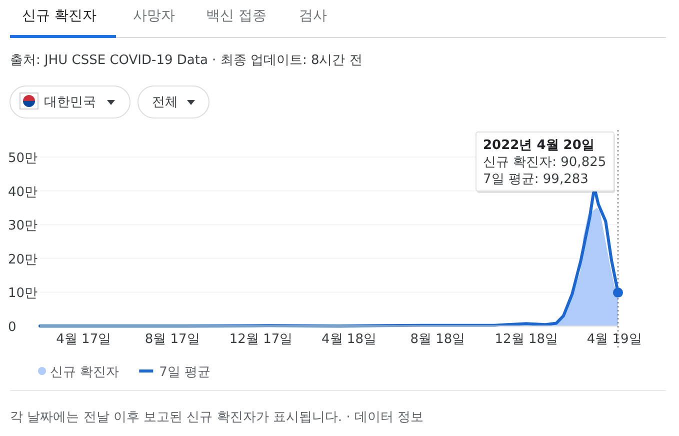 The image size is (679, 436). I want to click on x-tick-label: 12월 17일, so click(261, 339).